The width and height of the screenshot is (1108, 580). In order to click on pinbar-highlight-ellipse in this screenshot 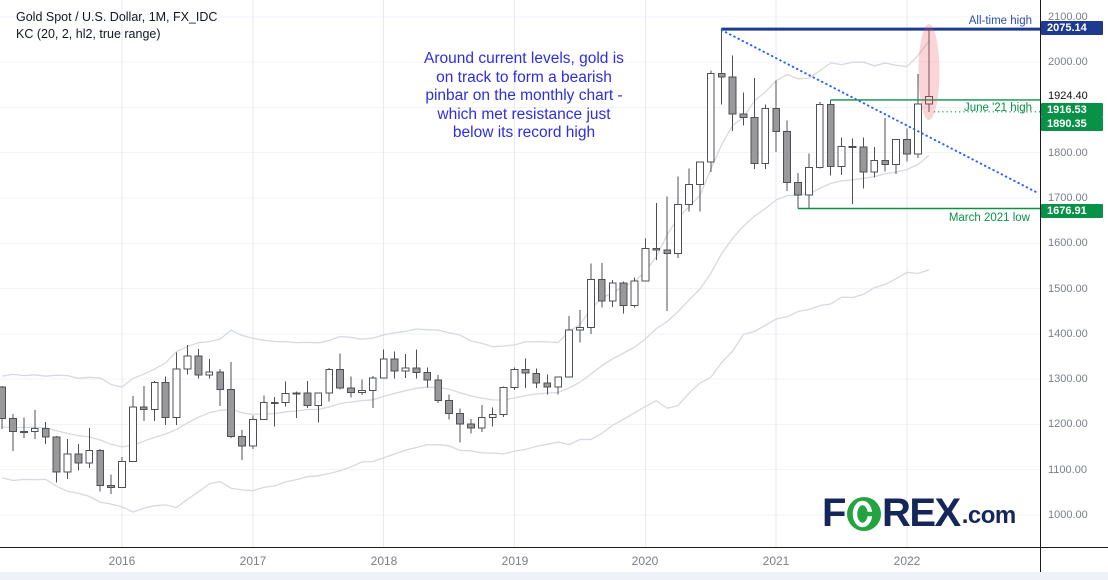, I will do `click(929, 72)`.